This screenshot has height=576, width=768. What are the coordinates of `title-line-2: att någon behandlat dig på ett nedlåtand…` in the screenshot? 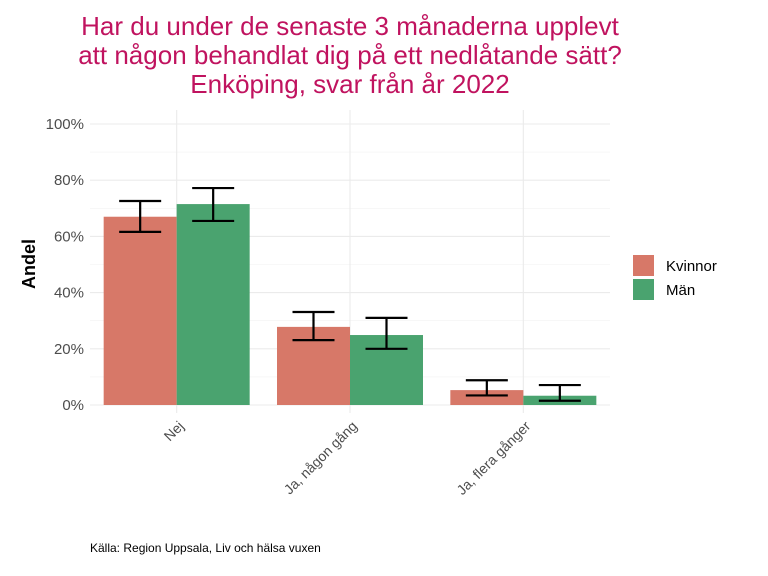 It's located at (350, 55).